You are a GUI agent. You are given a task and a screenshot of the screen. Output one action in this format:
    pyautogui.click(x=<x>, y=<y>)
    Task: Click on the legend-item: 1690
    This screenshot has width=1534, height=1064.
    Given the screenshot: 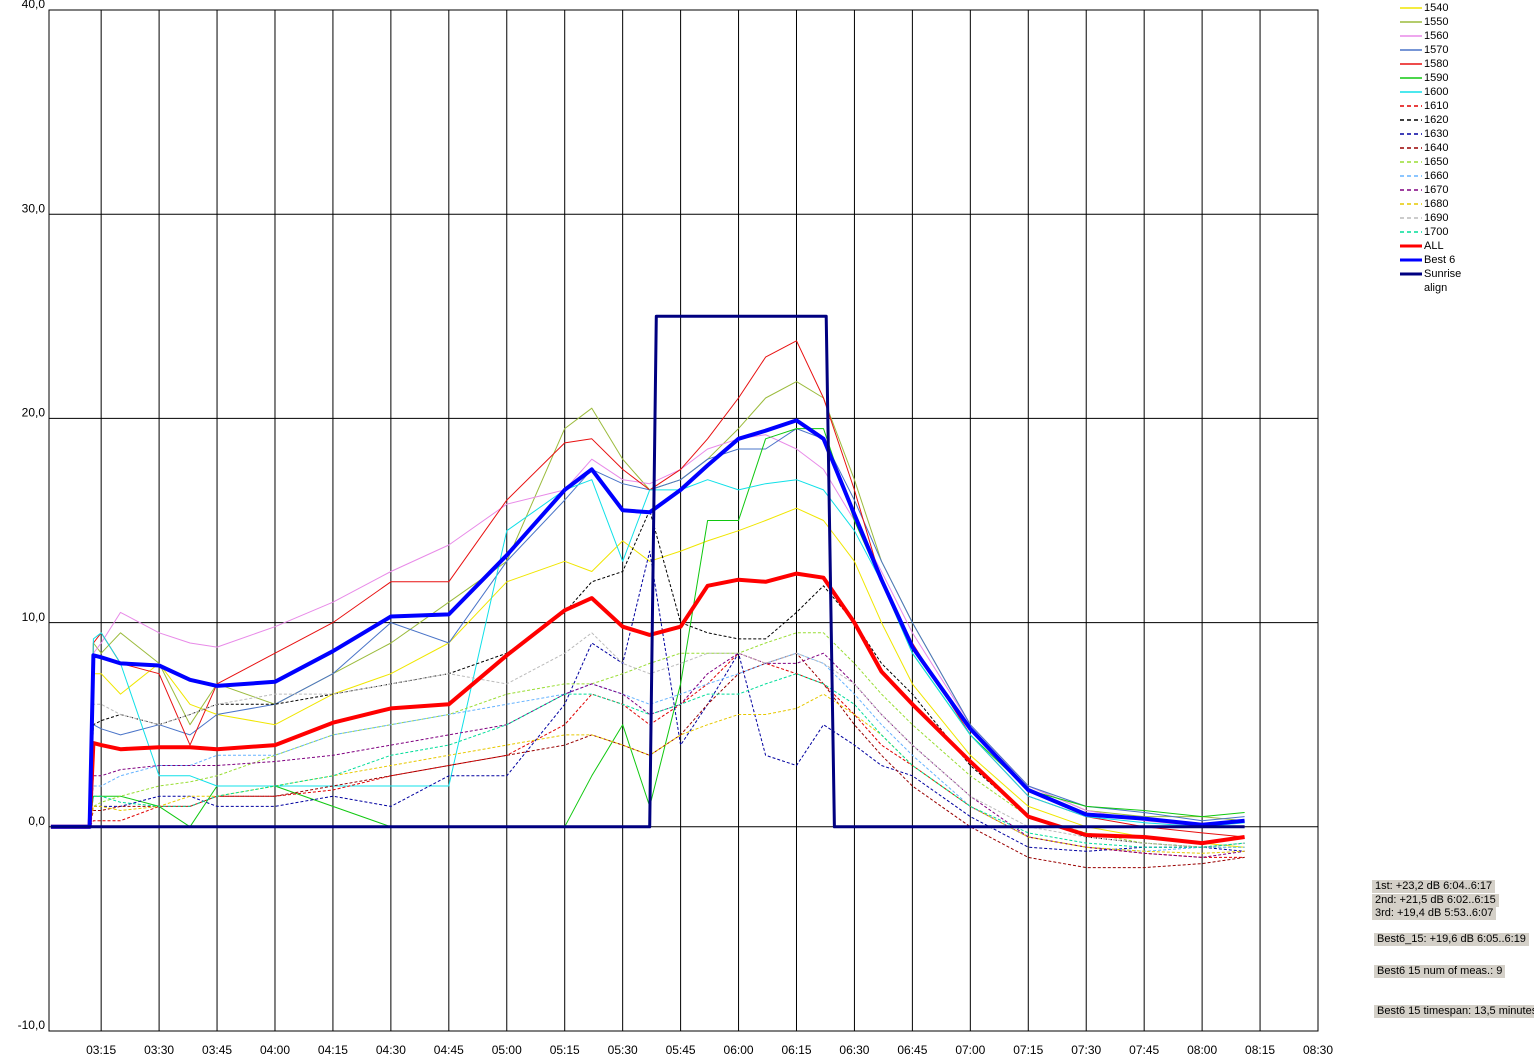 What is the action you would take?
    pyautogui.click(x=1438, y=218)
    